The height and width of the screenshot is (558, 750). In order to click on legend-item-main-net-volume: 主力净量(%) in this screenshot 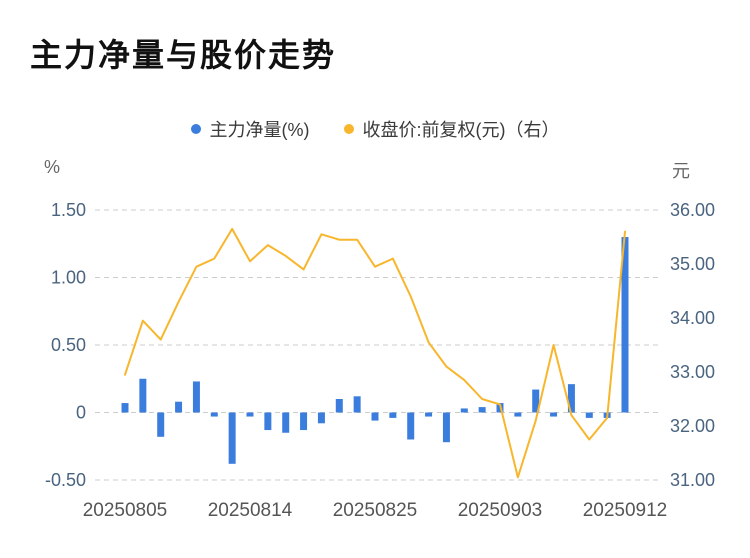, I will do `click(250, 129)`.